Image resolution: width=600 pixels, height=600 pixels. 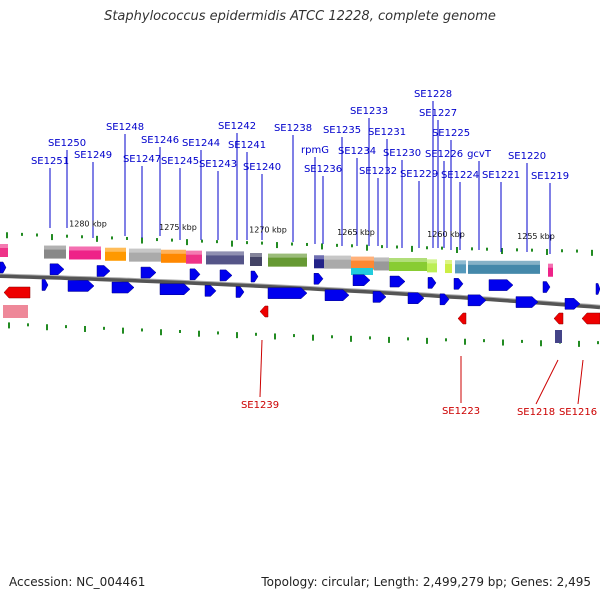 What do you see at coordinates (201, 143) in the screenshot?
I see `gene-label: SE1244` at bounding box center [201, 143].